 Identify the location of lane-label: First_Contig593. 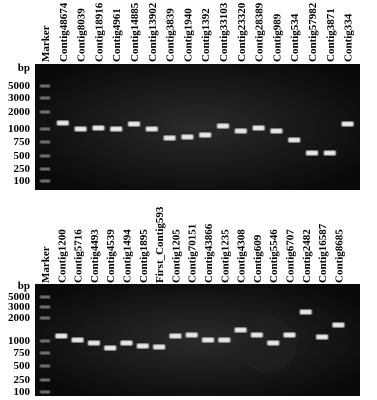
(160, 244).